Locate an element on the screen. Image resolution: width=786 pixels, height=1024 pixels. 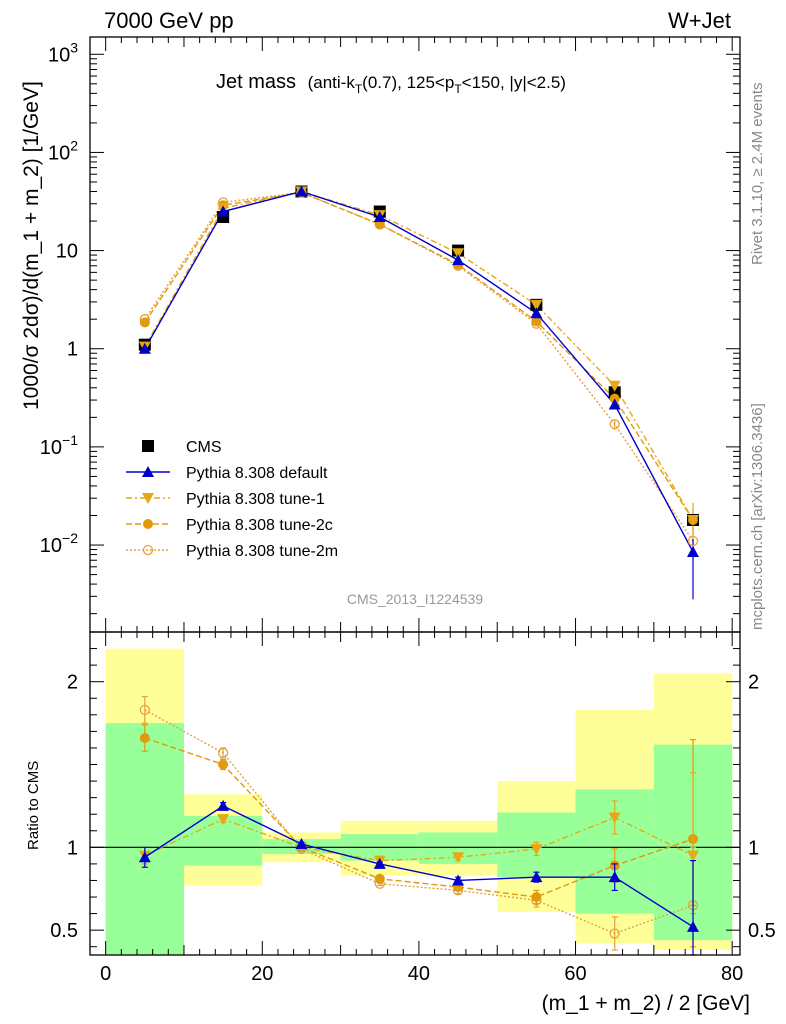
legend-marker-cms is located at coordinates (148, 446).